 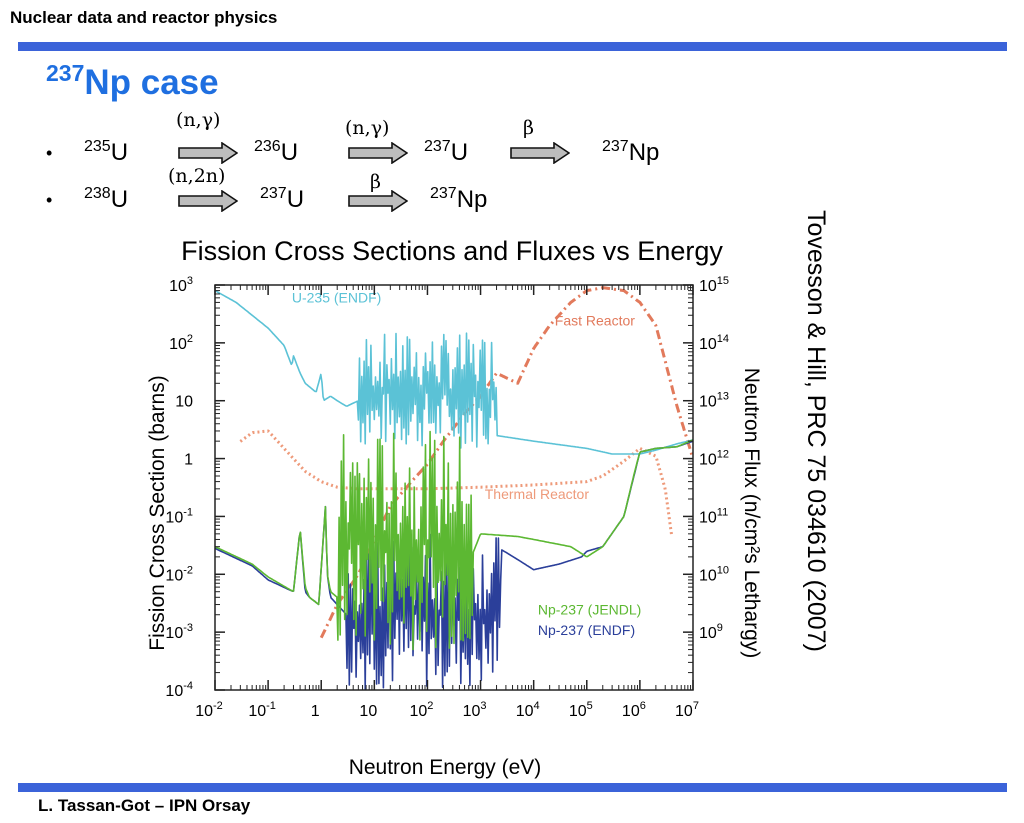 I want to click on slide-title: 237Np case, so click(x=132, y=81).